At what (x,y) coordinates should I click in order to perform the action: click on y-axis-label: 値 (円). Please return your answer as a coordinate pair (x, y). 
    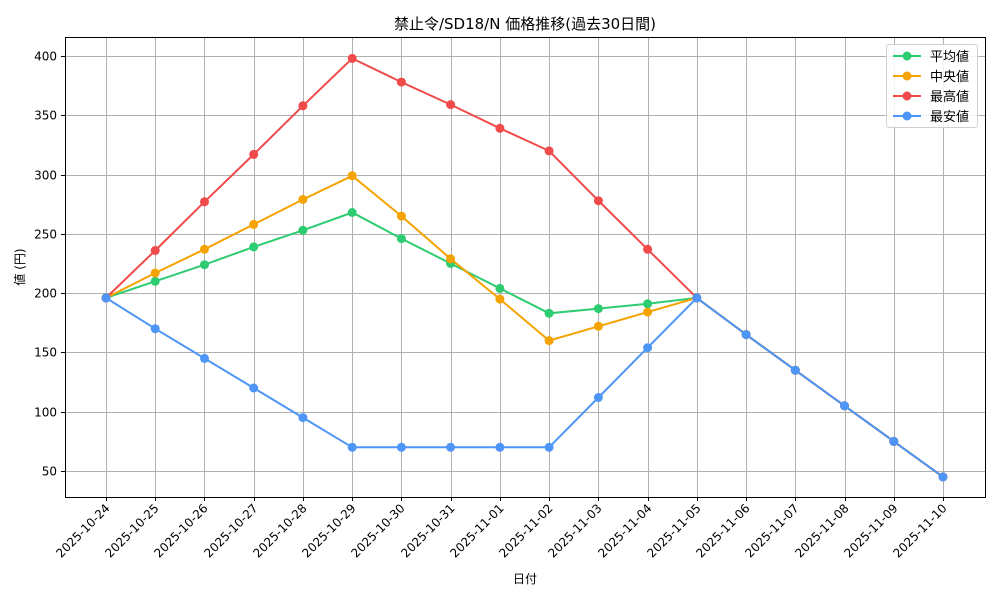
    Looking at the image, I should click on (19, 266).